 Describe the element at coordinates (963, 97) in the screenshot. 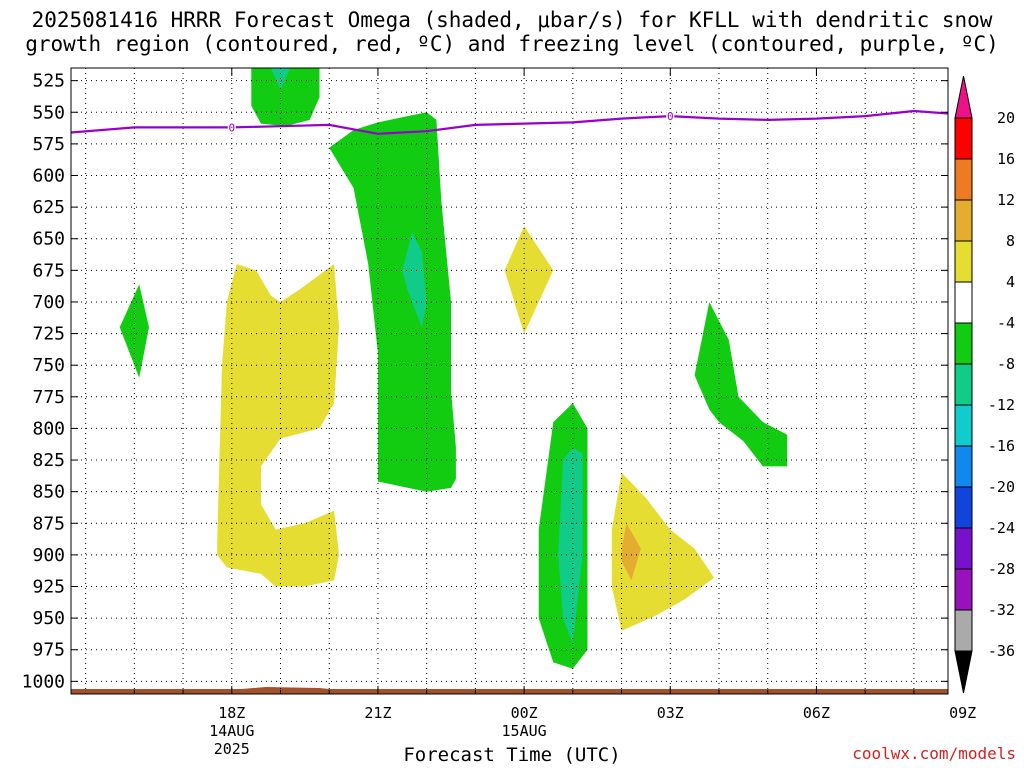

I see `colorbar-top-arrow` at that location.